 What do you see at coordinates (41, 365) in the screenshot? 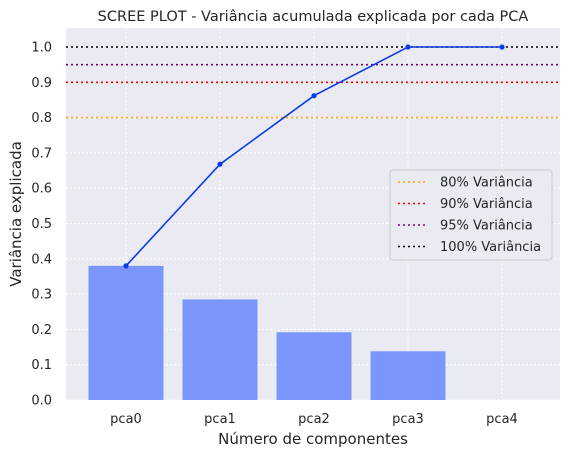
I see `y-tick-label: 0.1` at bounding box center [41, 365].